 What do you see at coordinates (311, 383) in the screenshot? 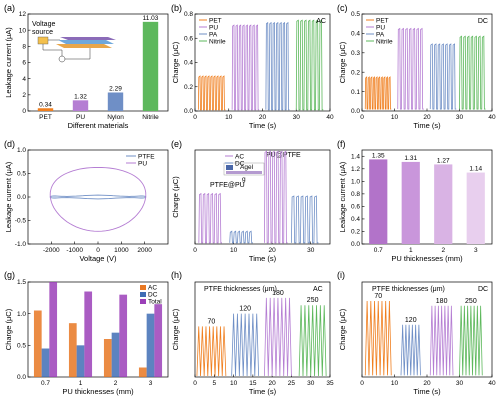
I see `x-tick-label-h: 30` at bounding box center [311, 383].